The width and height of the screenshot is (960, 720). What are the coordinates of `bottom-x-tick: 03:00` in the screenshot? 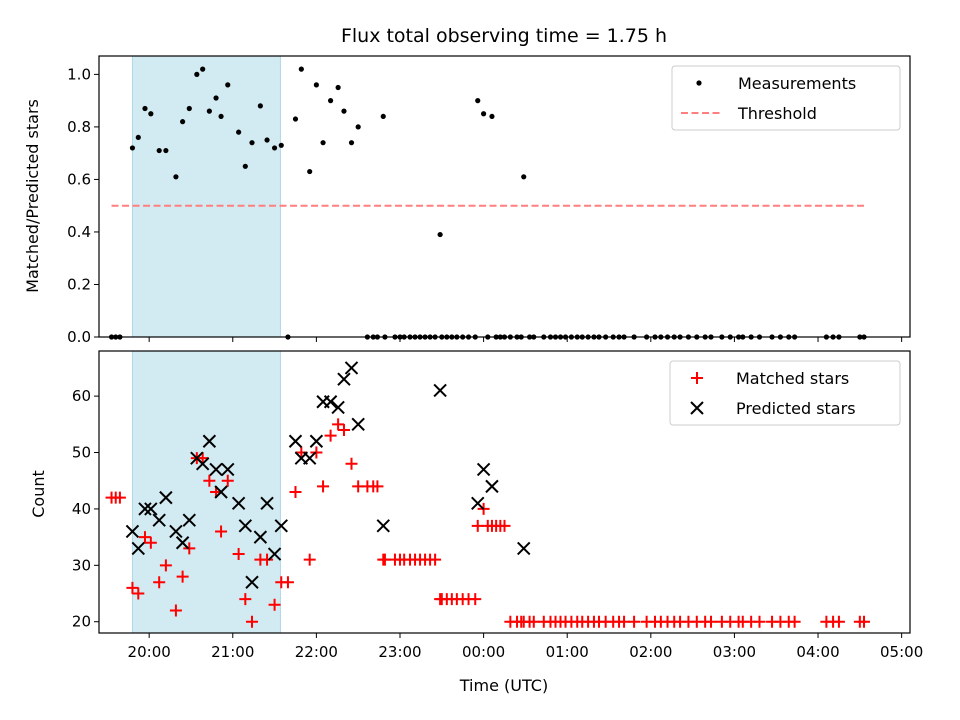 It's located at (734, 647).